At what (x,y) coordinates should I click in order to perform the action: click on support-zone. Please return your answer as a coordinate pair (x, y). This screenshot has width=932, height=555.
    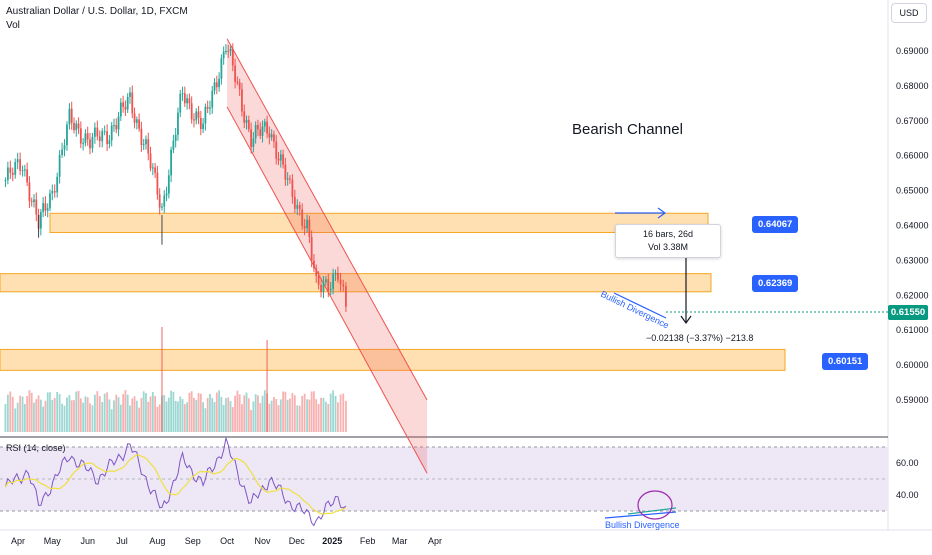
    Looking at the image, I should click on (356, 283).